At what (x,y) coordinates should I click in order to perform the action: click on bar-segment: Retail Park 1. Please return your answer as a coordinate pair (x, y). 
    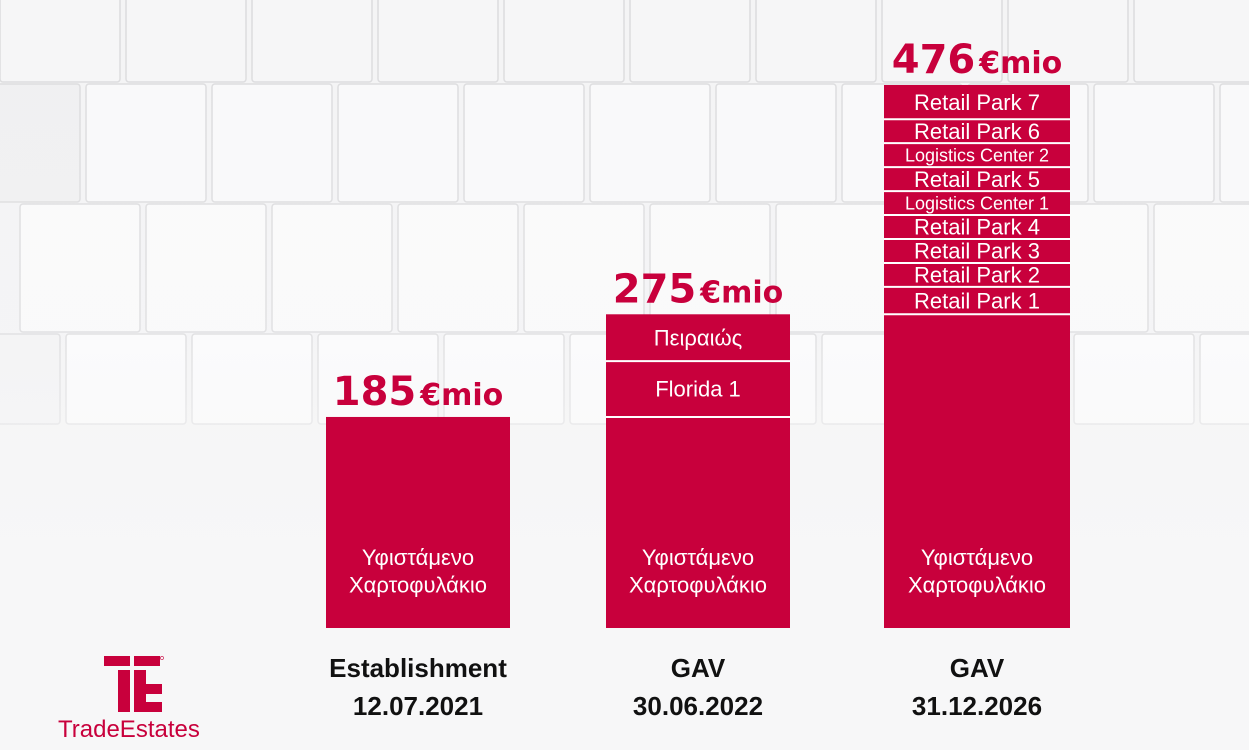
    Looking at the image, I should click on (977, 301).